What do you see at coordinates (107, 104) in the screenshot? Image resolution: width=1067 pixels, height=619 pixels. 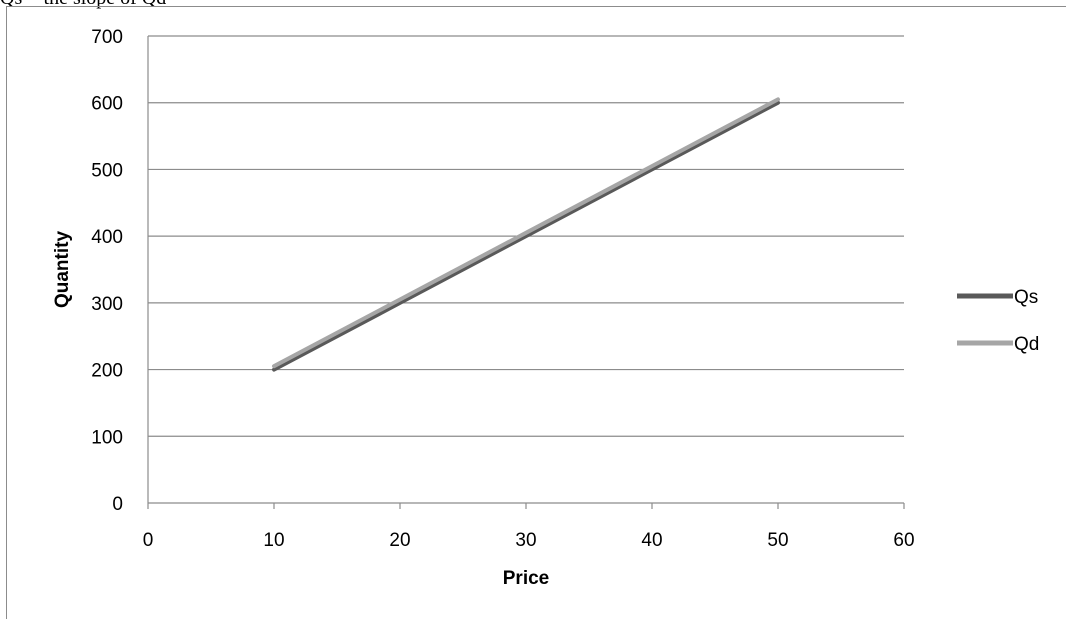 I see `y-tick-600: 600` at bounding box center [107, 104].